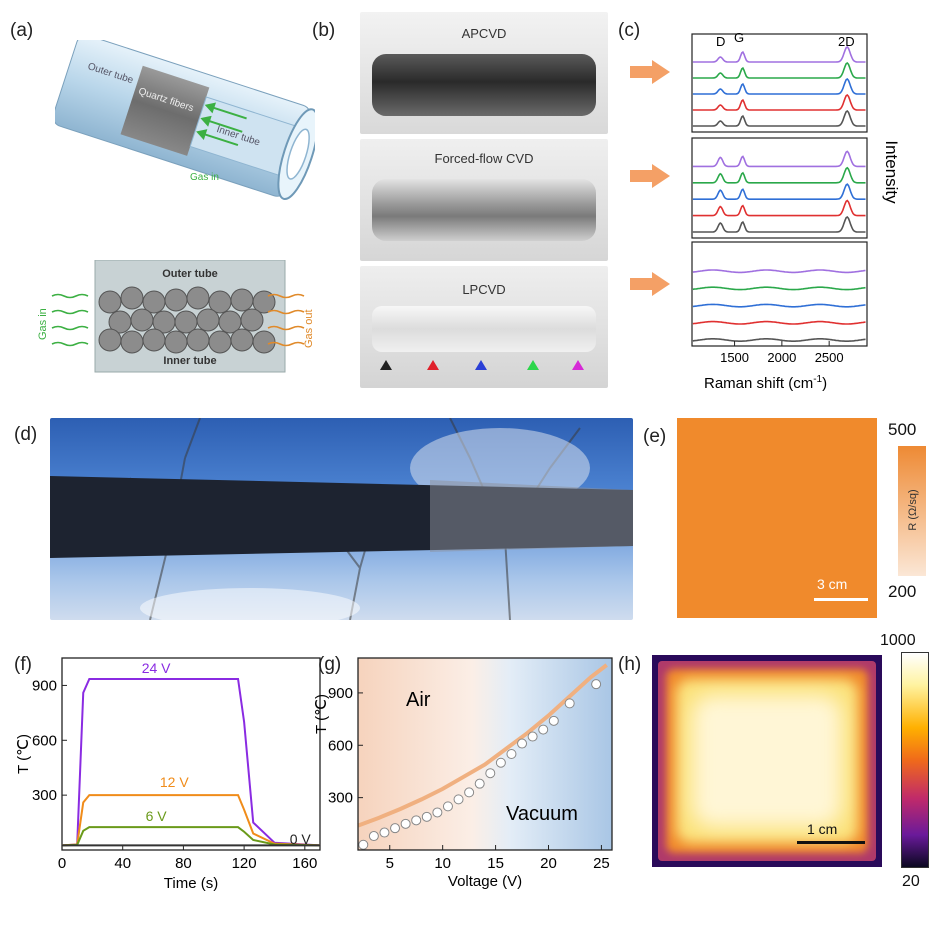  I want to click on ytick-label-f: 900, so click(44, 685).